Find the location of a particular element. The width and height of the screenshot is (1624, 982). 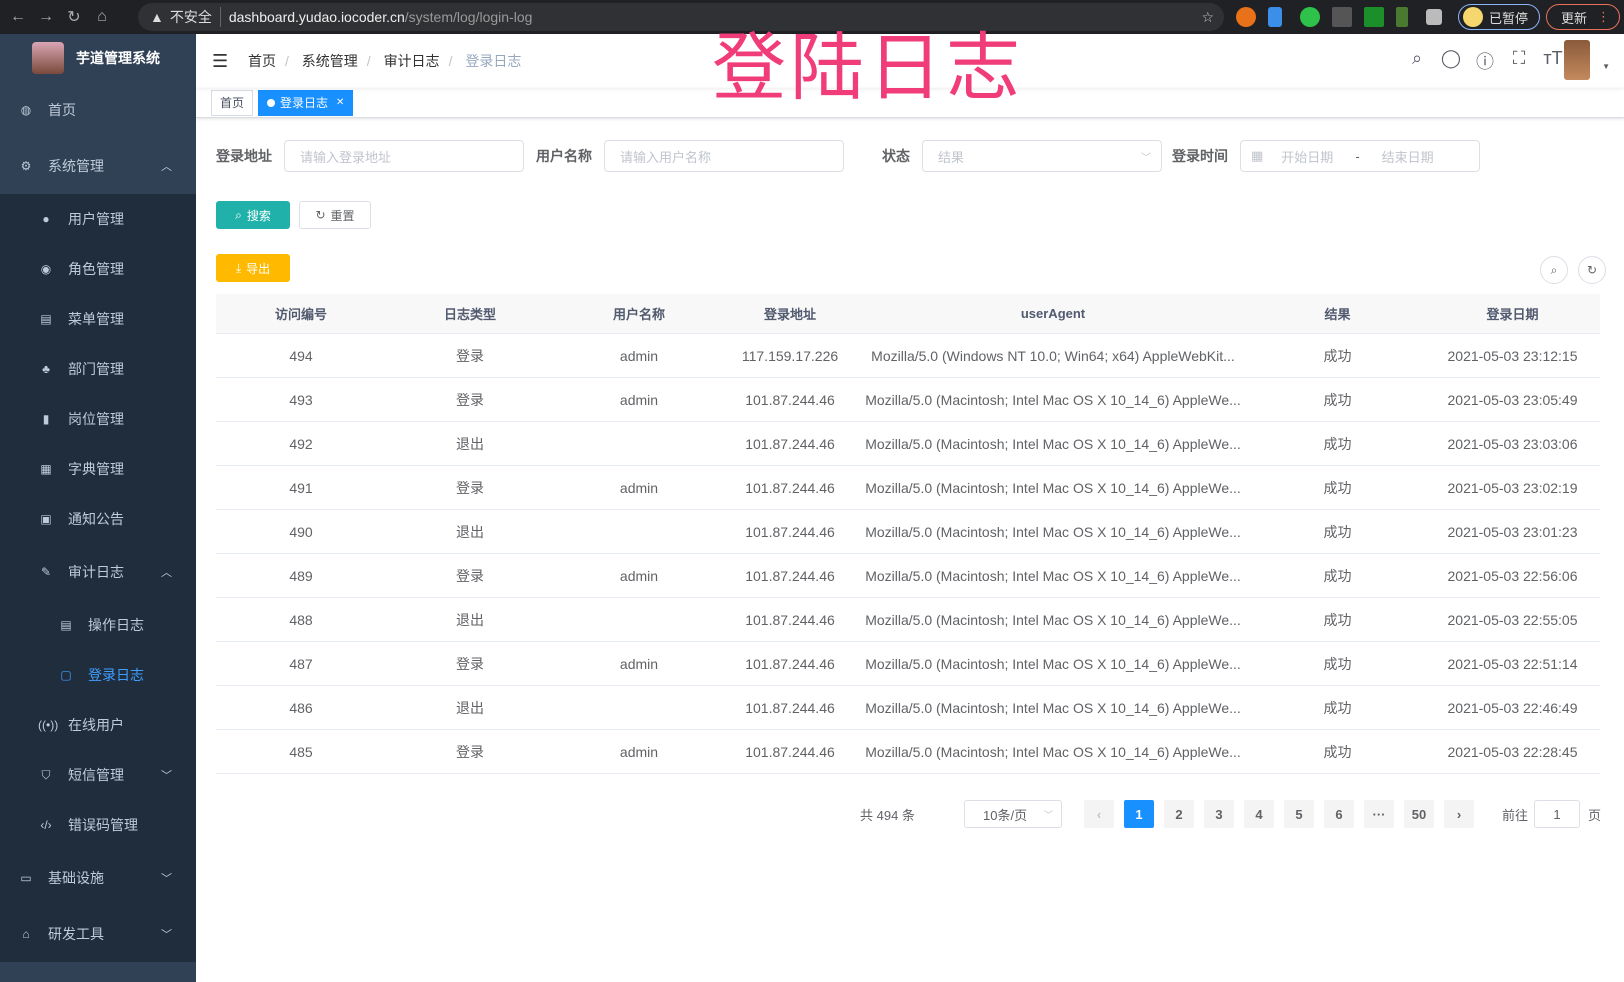

ip-input: 请输入登录地址 is located at coordinates (404, 156).